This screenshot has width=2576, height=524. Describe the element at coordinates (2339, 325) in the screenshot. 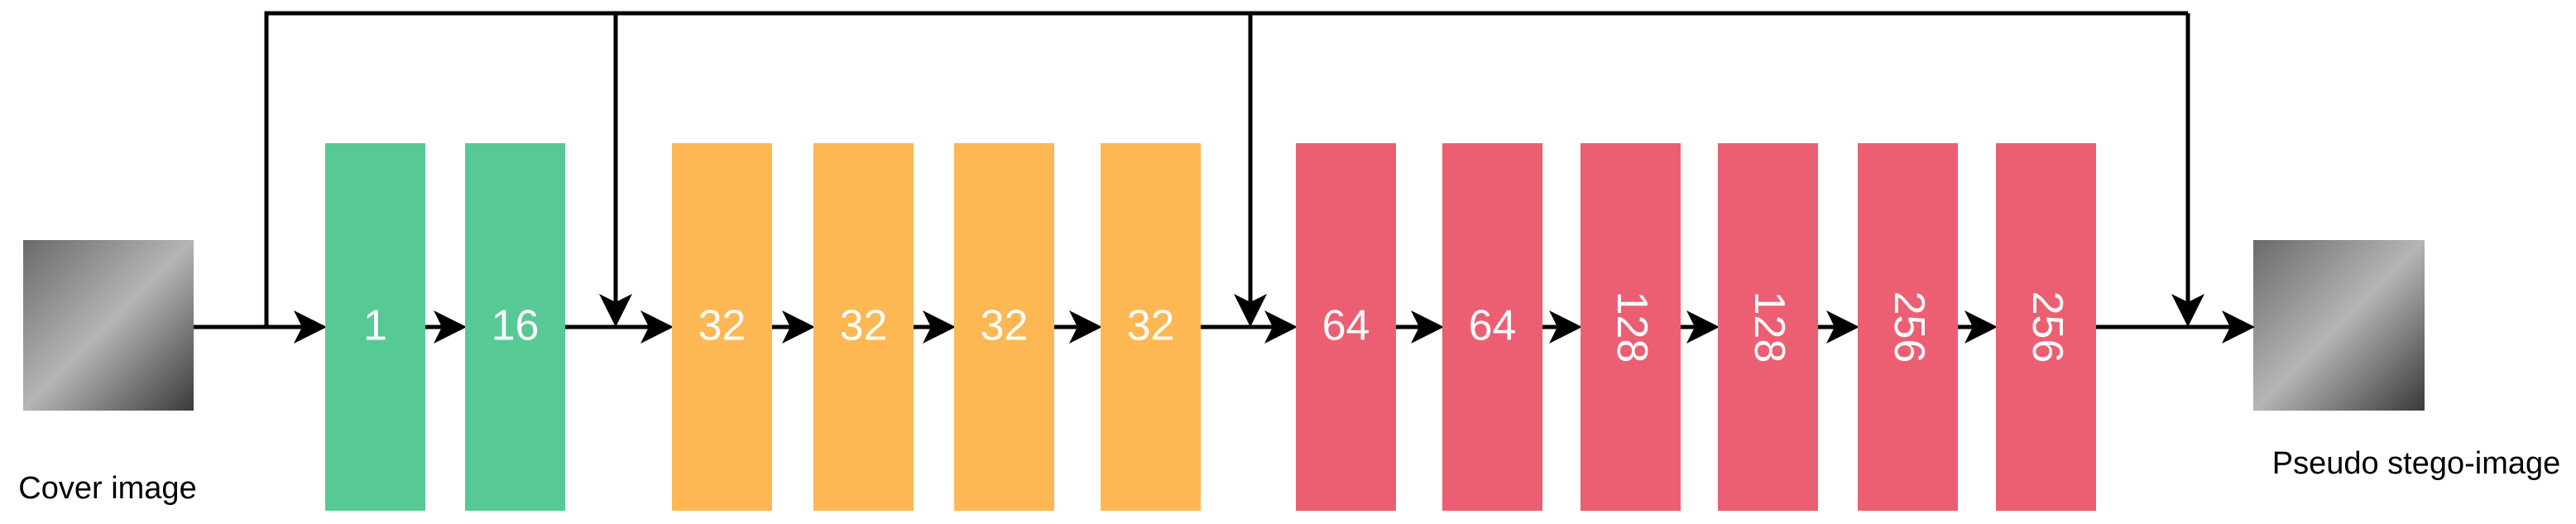

I see `stego-image` at that location.